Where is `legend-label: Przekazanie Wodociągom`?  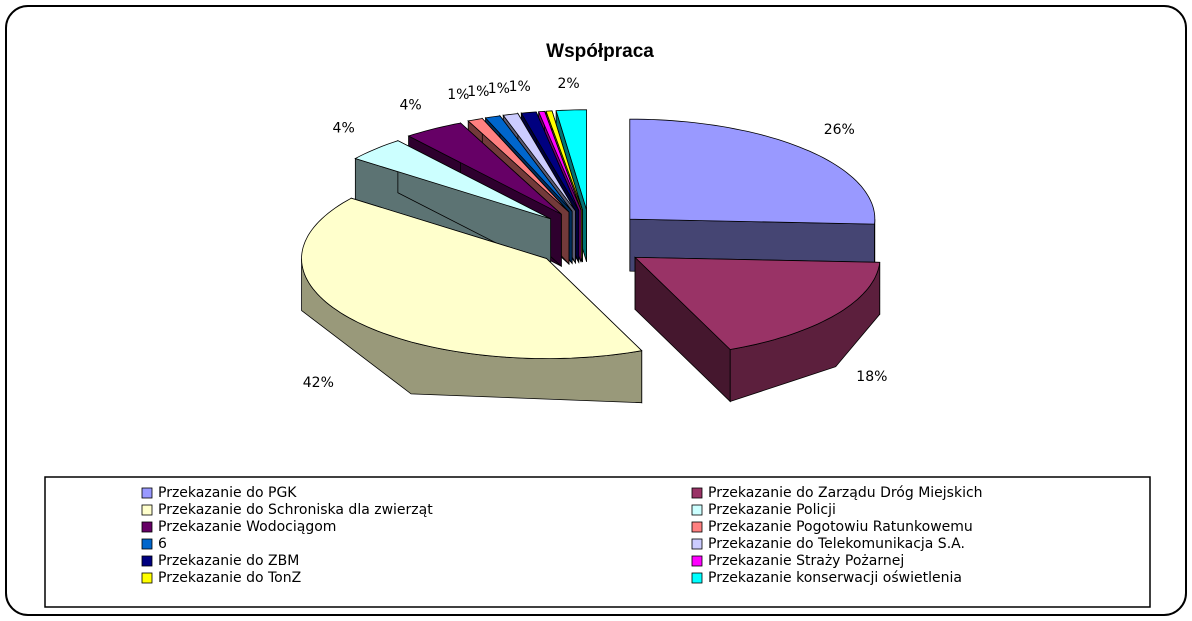
legend-label: Przekazanie Wodociągom is located at coordinates (247, 527).